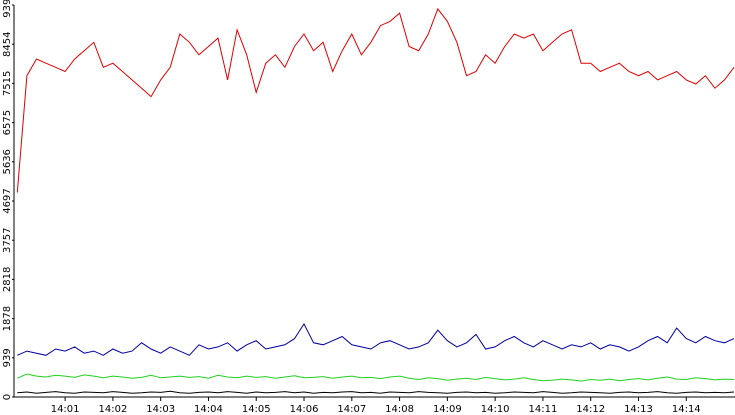 The height and width of the screenshot is (415, 735). Describe the element at coordinates (351, 409) in the screenshot. I see `x-tick-label: 14:07` at that location.